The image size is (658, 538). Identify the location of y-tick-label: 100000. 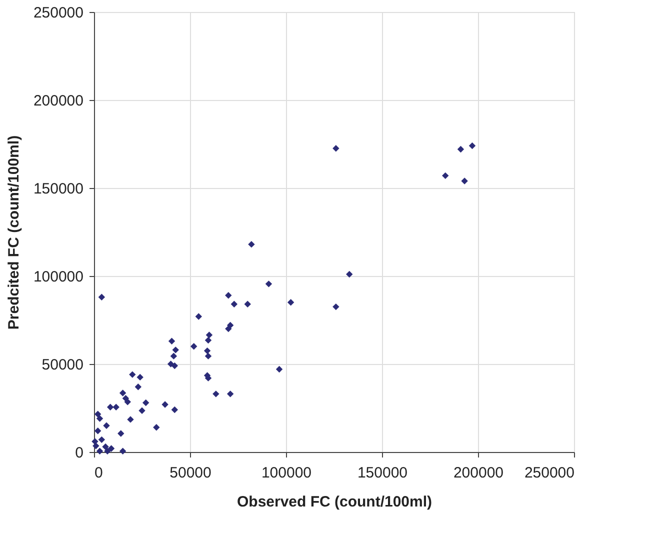
(58, 277).